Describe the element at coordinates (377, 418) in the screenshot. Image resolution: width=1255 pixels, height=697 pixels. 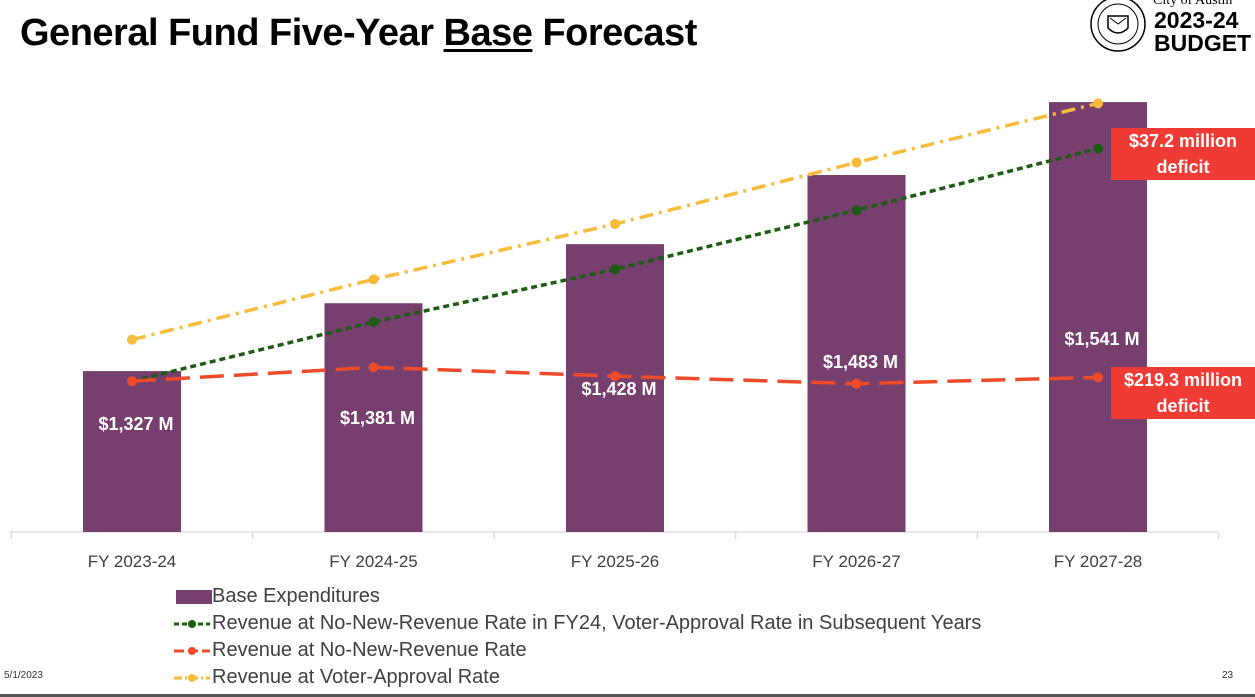
I see `bar-data-label: $1,381 M` at that location.